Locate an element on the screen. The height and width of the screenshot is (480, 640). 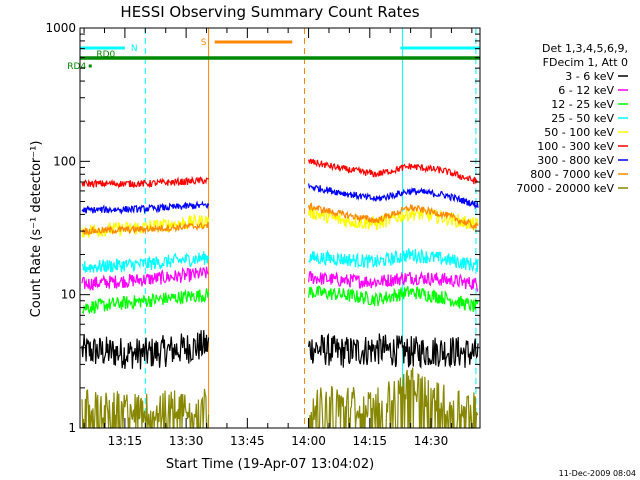
legend-label-8: 7000 - 20000 keV is located at coordinates (565, 188).